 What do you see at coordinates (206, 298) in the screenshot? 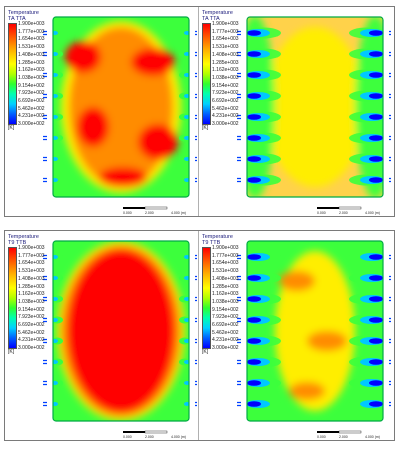
I see `legend-color-bar` at bounding box center [206, 298].